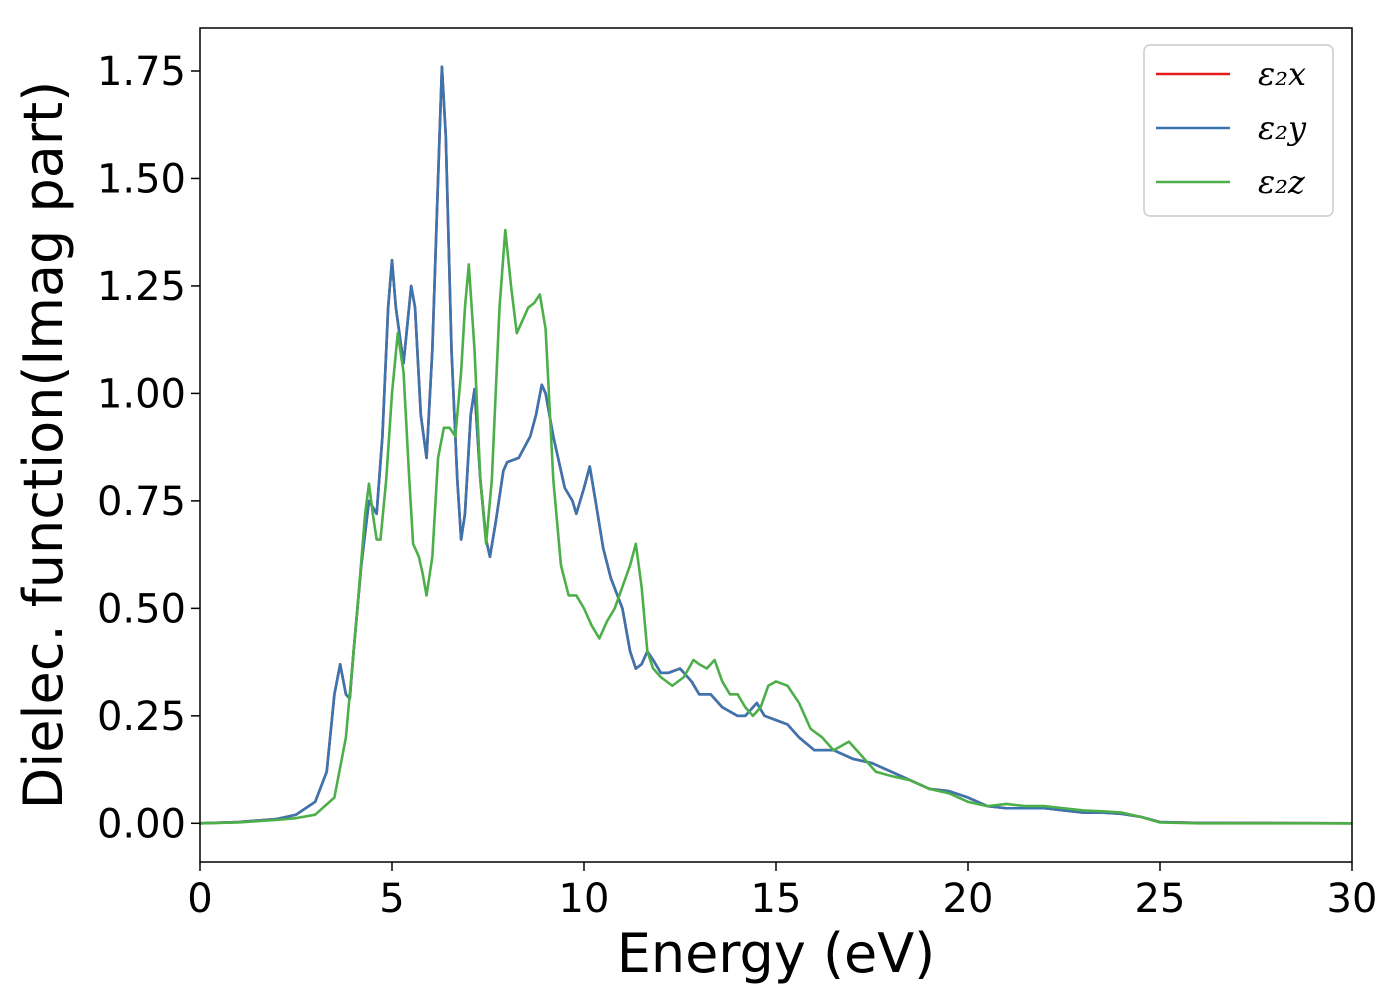  Describe the element at coordinates (141, 287) in the screenshot. I see `y-tick-label: 1.25` at that location.